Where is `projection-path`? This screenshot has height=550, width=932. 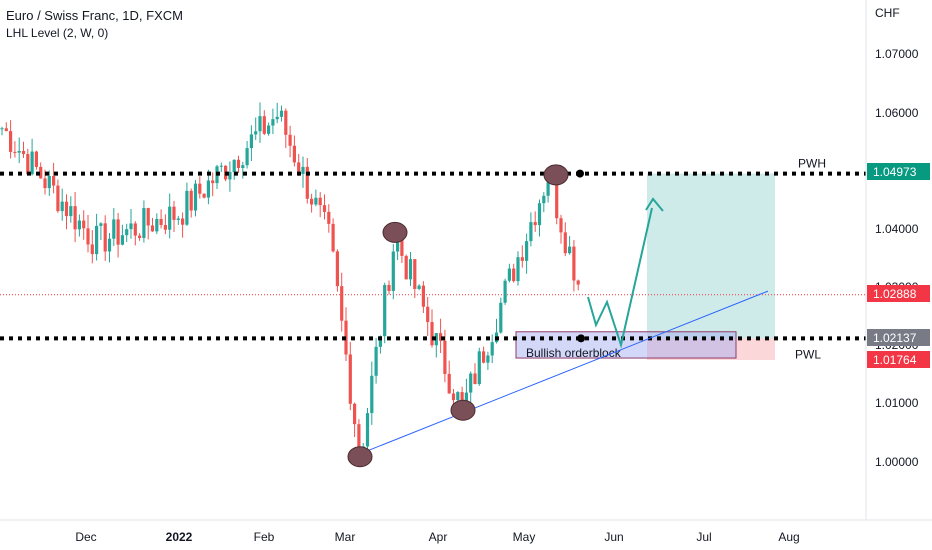
projection-path is located at coordinates (620, 278).